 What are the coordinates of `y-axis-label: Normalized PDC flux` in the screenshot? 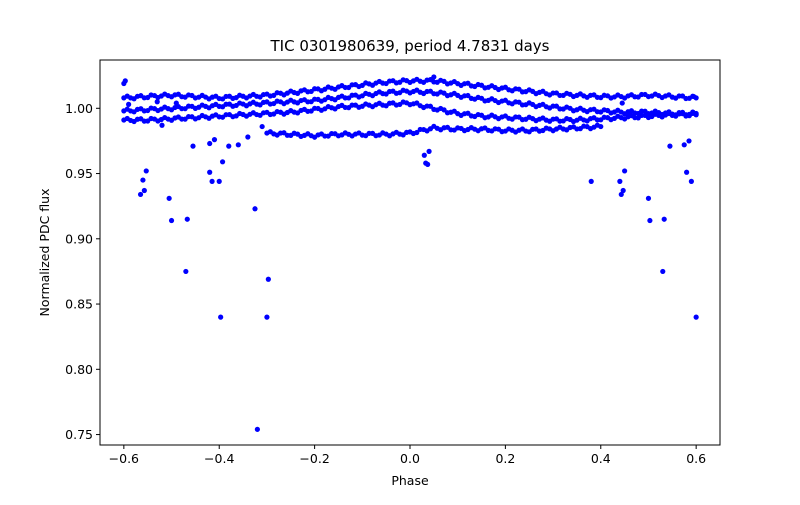 It's located at (44, 253).